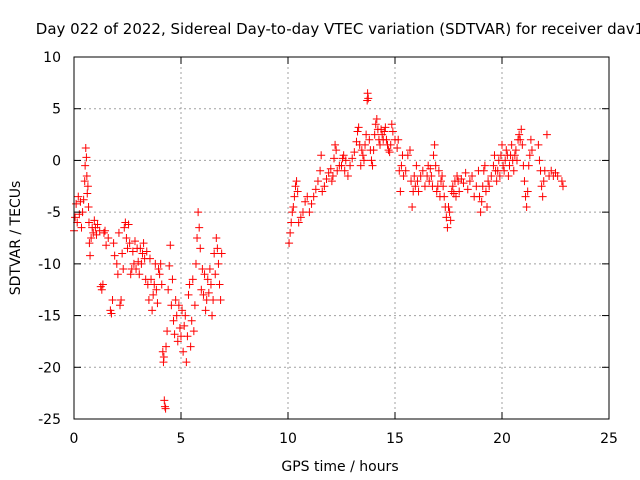 The height and width of the screenshot is (480, 640). I want to click on x-axis-label: GPS time / hours, so click(339, 467).